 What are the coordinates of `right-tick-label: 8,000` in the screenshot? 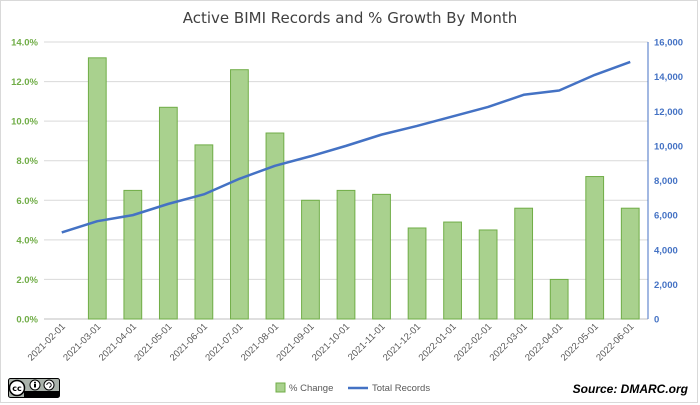 It's located at (666, 181).